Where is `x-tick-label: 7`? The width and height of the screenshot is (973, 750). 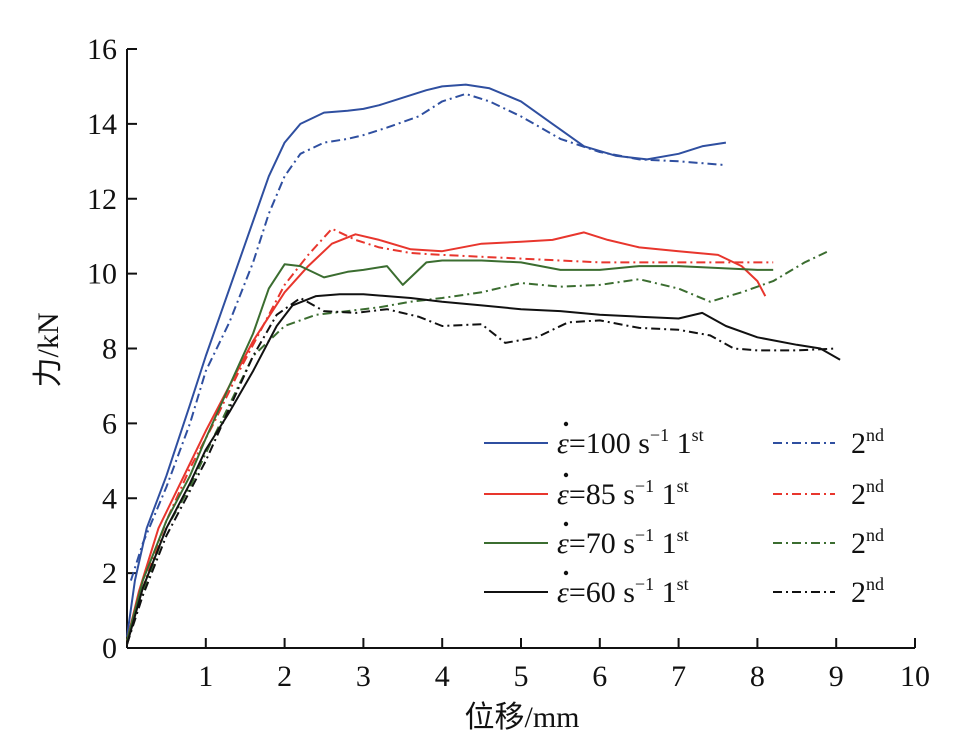
x-tick-label: 7 is located at coordinates (678, 676).